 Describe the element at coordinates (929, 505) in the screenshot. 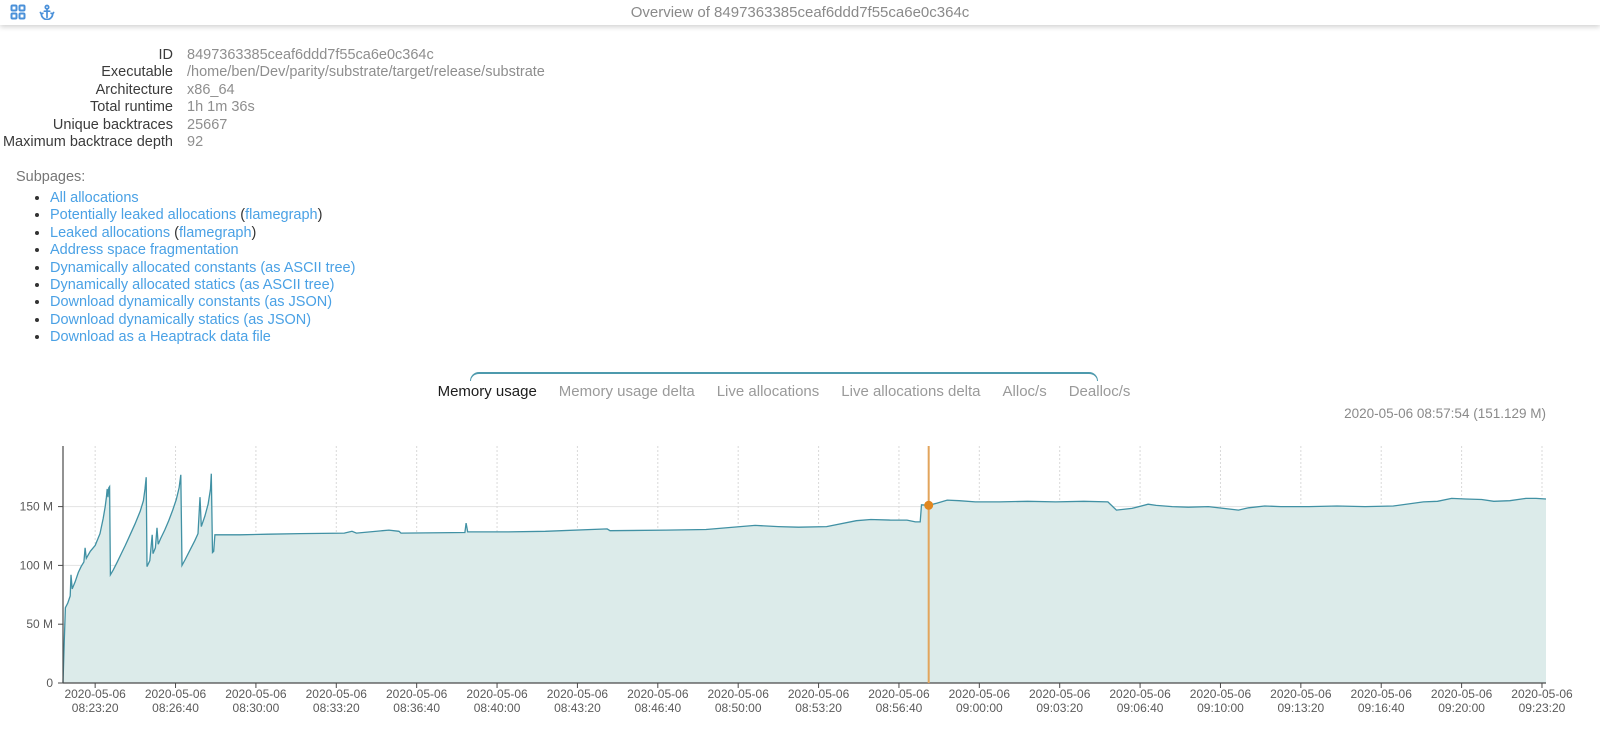

I see `cursor-dot` at that location.